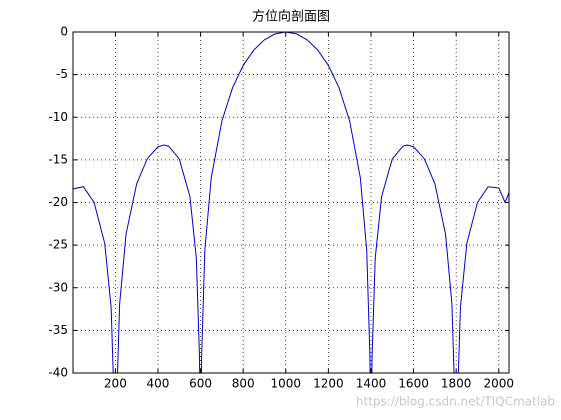 Image resolution: width=561 pixels, height=420 pixels. What do you see at coordinates (291, 17) in the screenshot?
I see `chart-title: 方位向剖面图` at bounding box center [291, 17].